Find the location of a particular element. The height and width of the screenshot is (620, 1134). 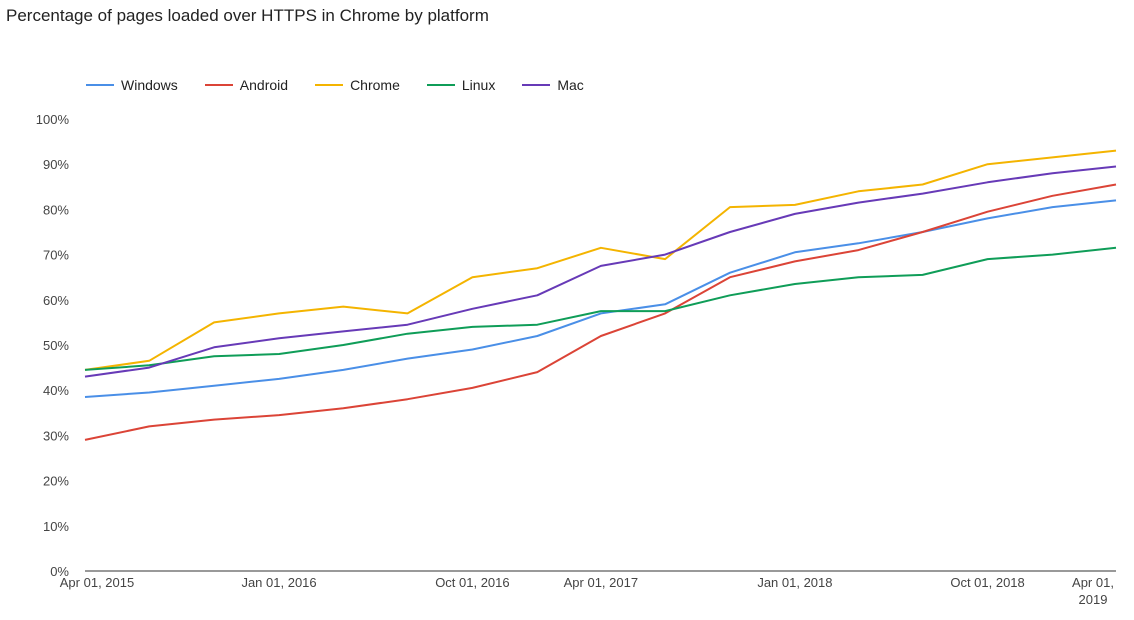

y-tick-label: 60% is located at coordinates (56, 300).